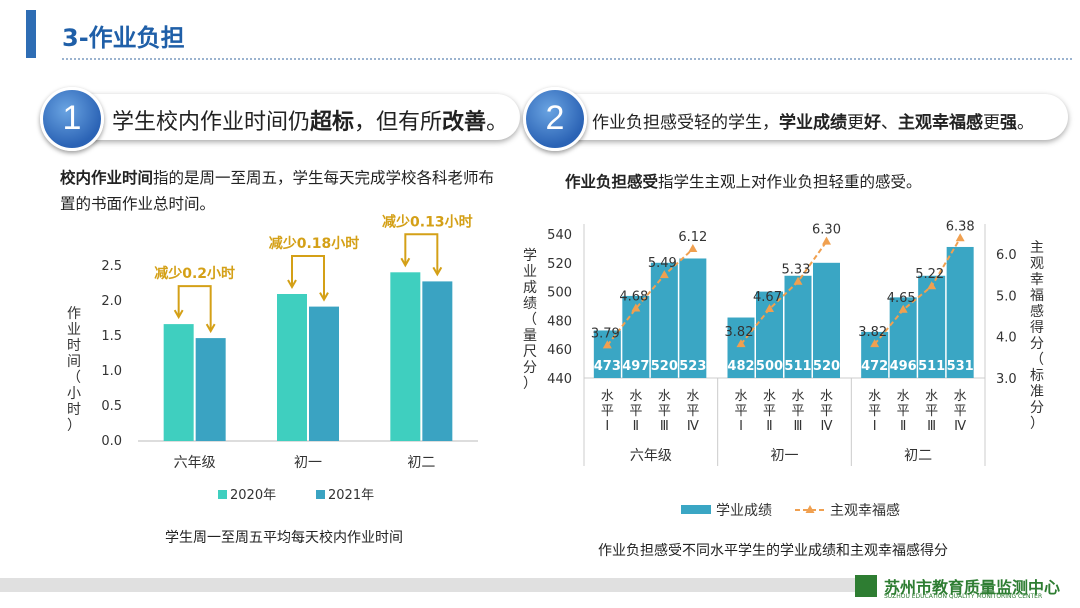 The width and height of the screenshot is (1080, 608). Describe the element at coordinates (427, 221) in the screenshot. I see `annotation-label: 减少0.13小时` at that location.